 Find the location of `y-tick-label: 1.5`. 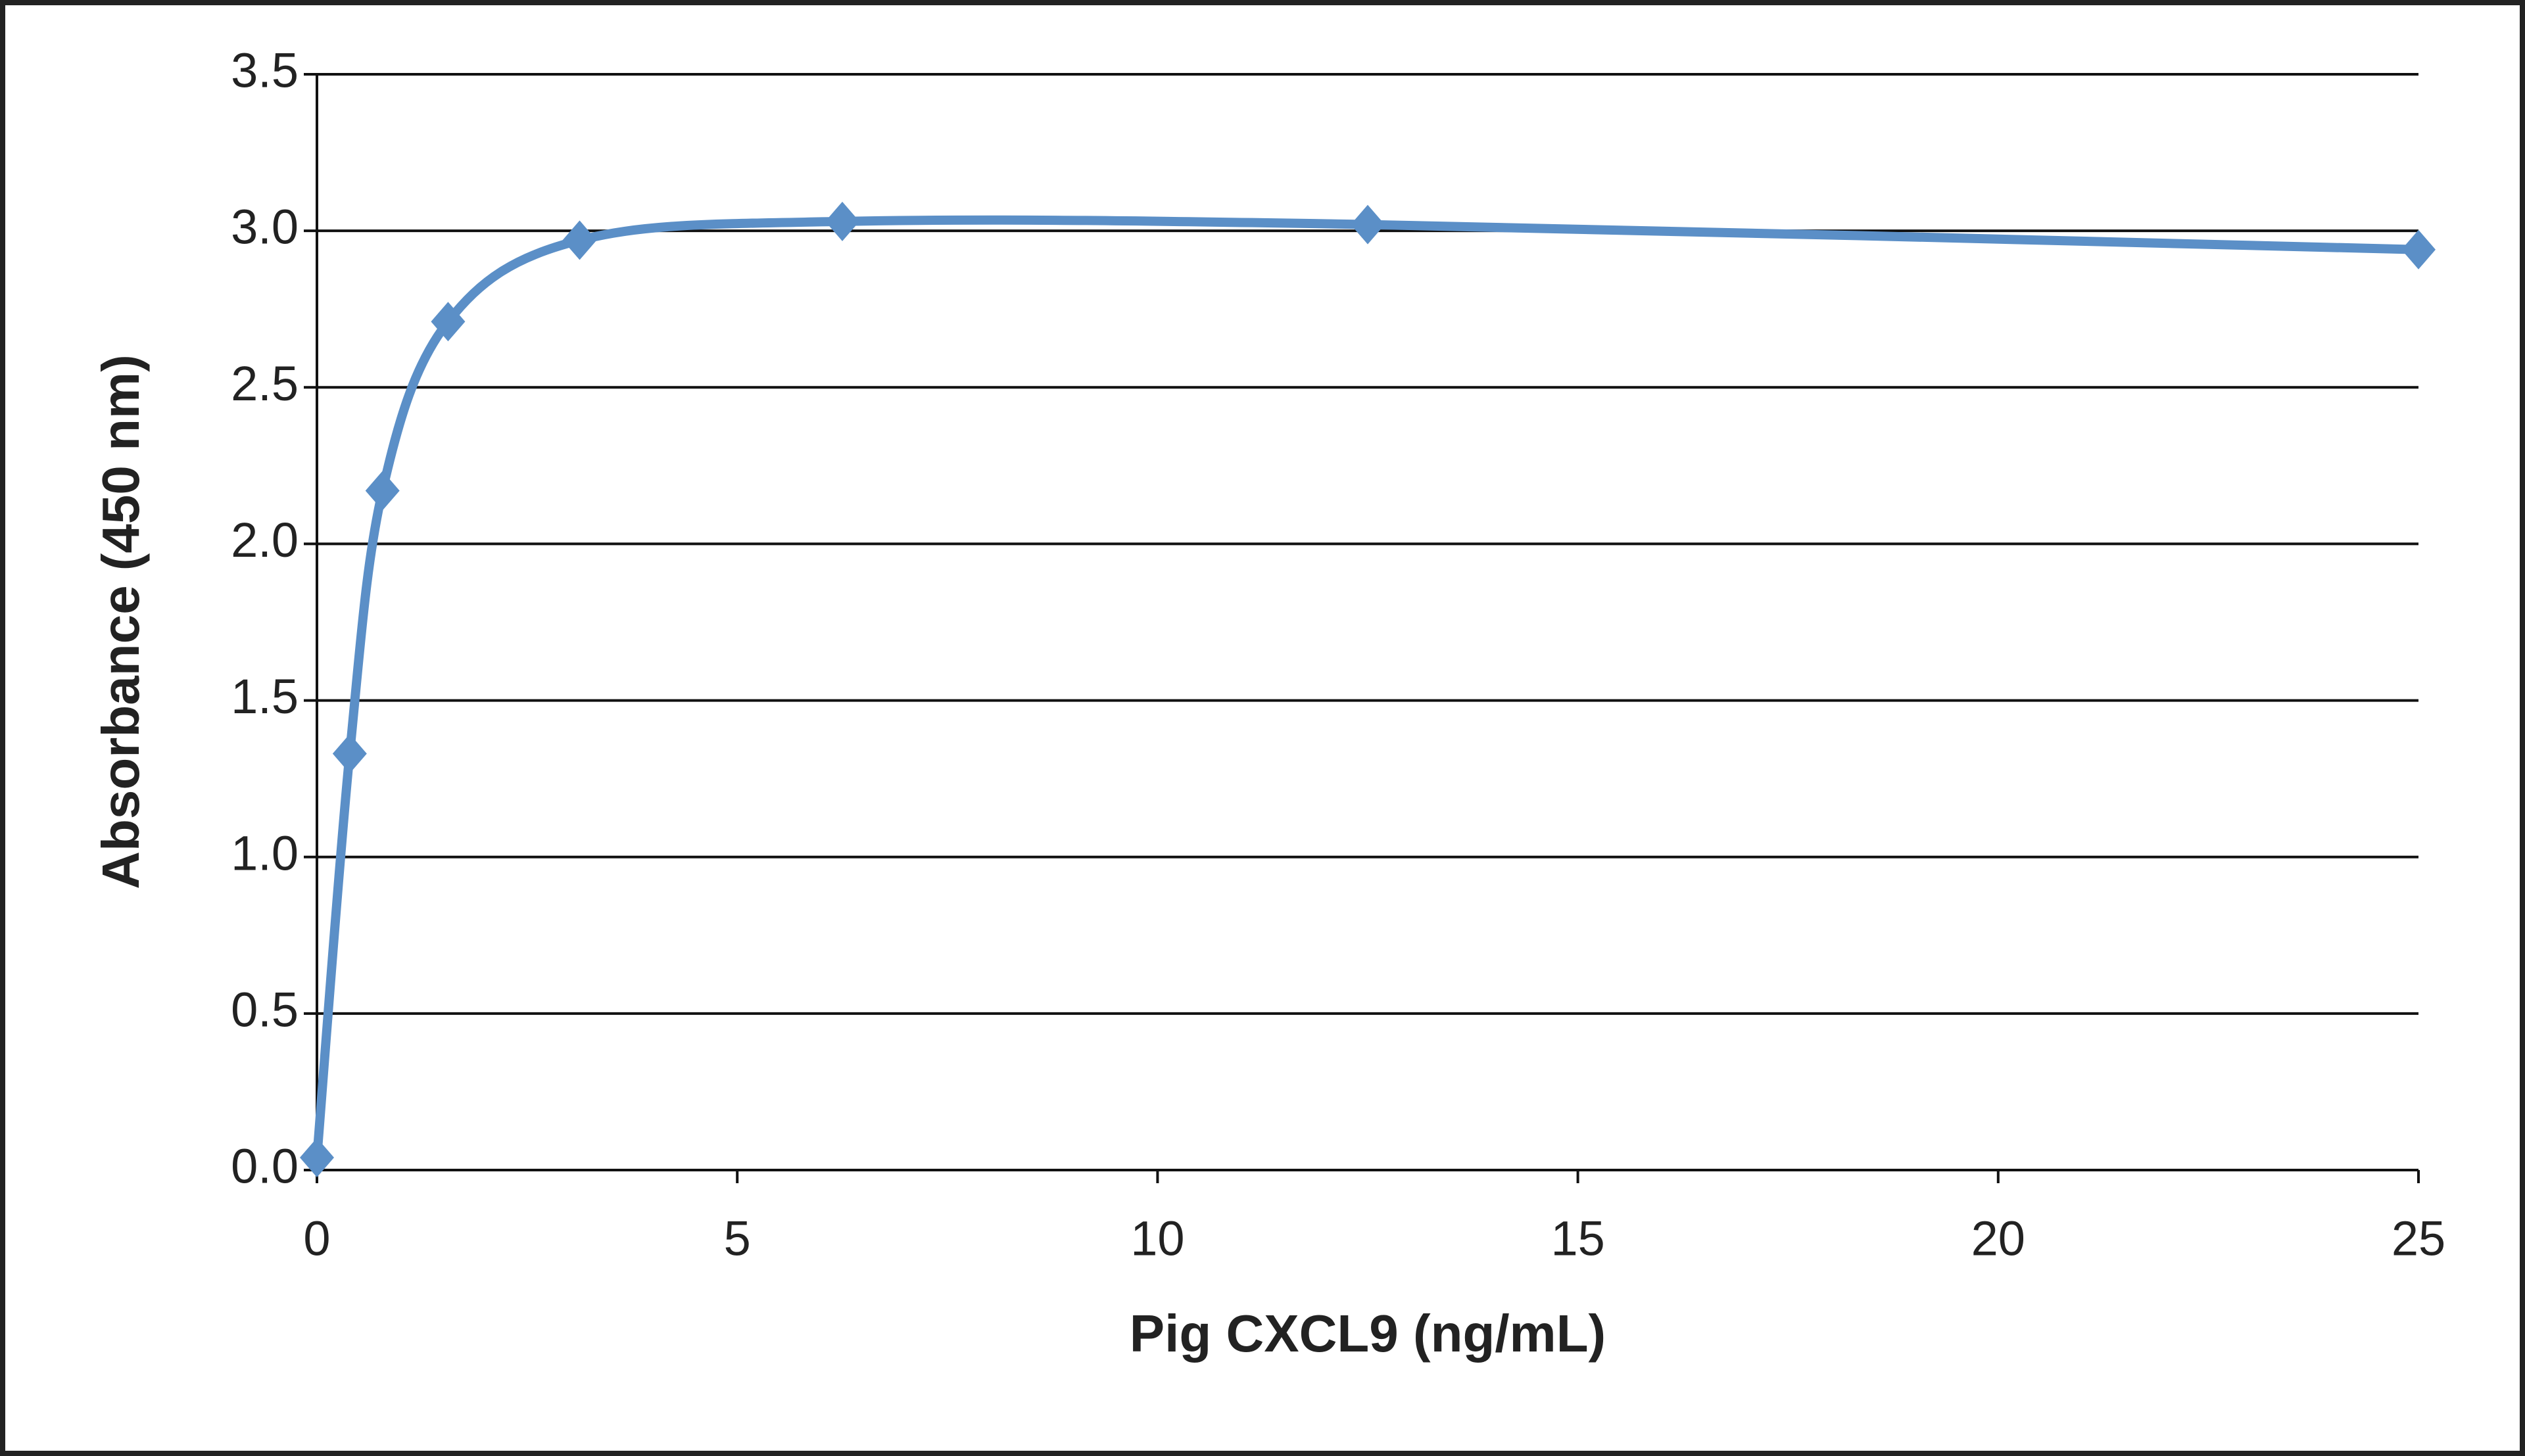

y-tick-label: 1.5 is located at coordinates (265, 696).